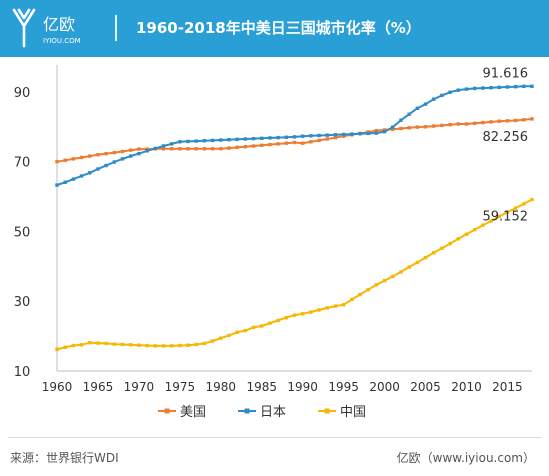 The height and width of the screenshot is (476, 549). Describe the element at coordinates (247, 411) in the screenshot. I see `legend-marker` at that location.